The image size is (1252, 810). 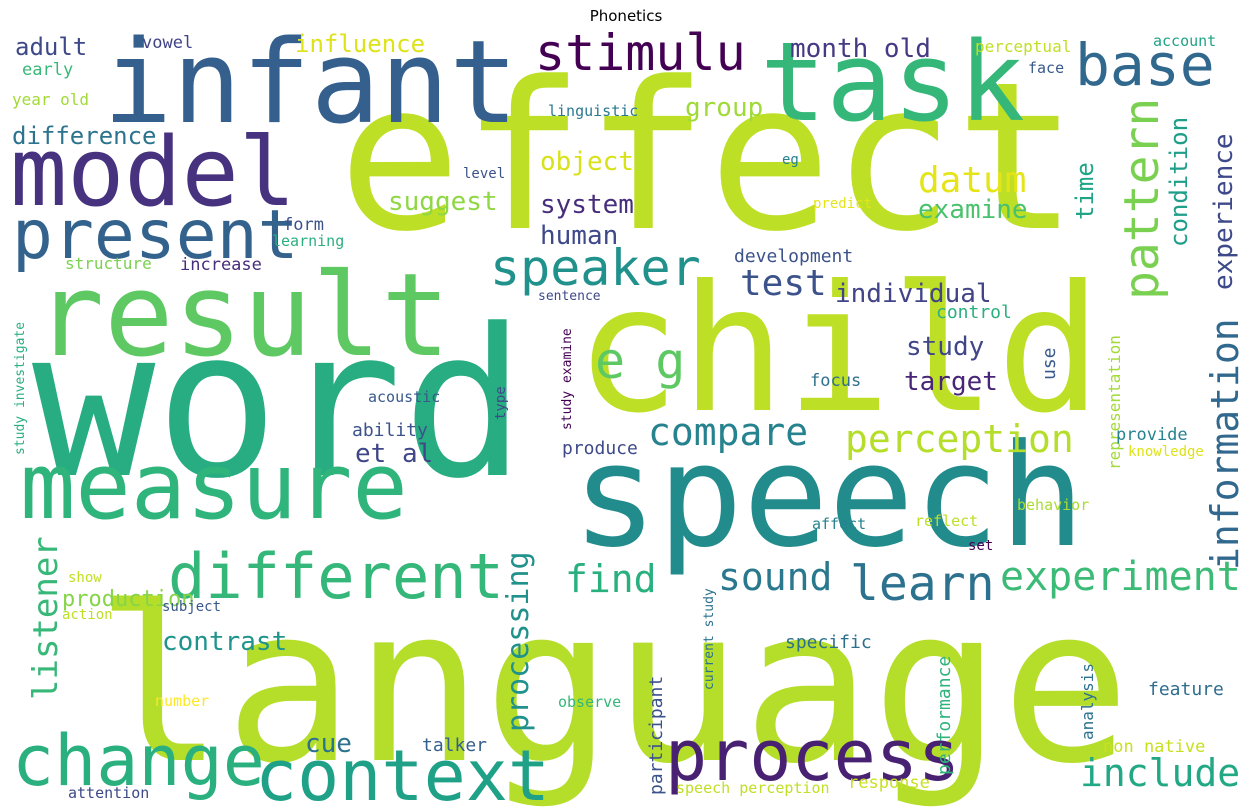 I want to click on word-cue: cue, so click(x=328, y=744).